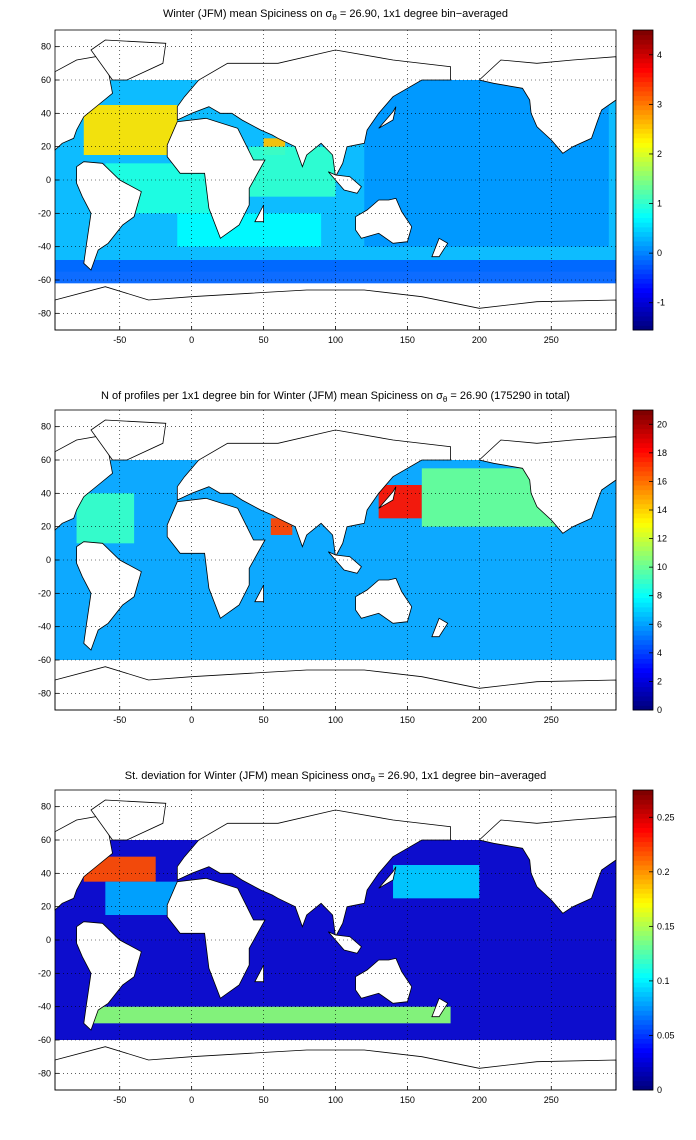 The width and height of the screenshot is (696, 1140). What do you see at coordinates (44, 313) in the screenshot?
I see `y-tick-label: -80` at bounding box center [44, 313].